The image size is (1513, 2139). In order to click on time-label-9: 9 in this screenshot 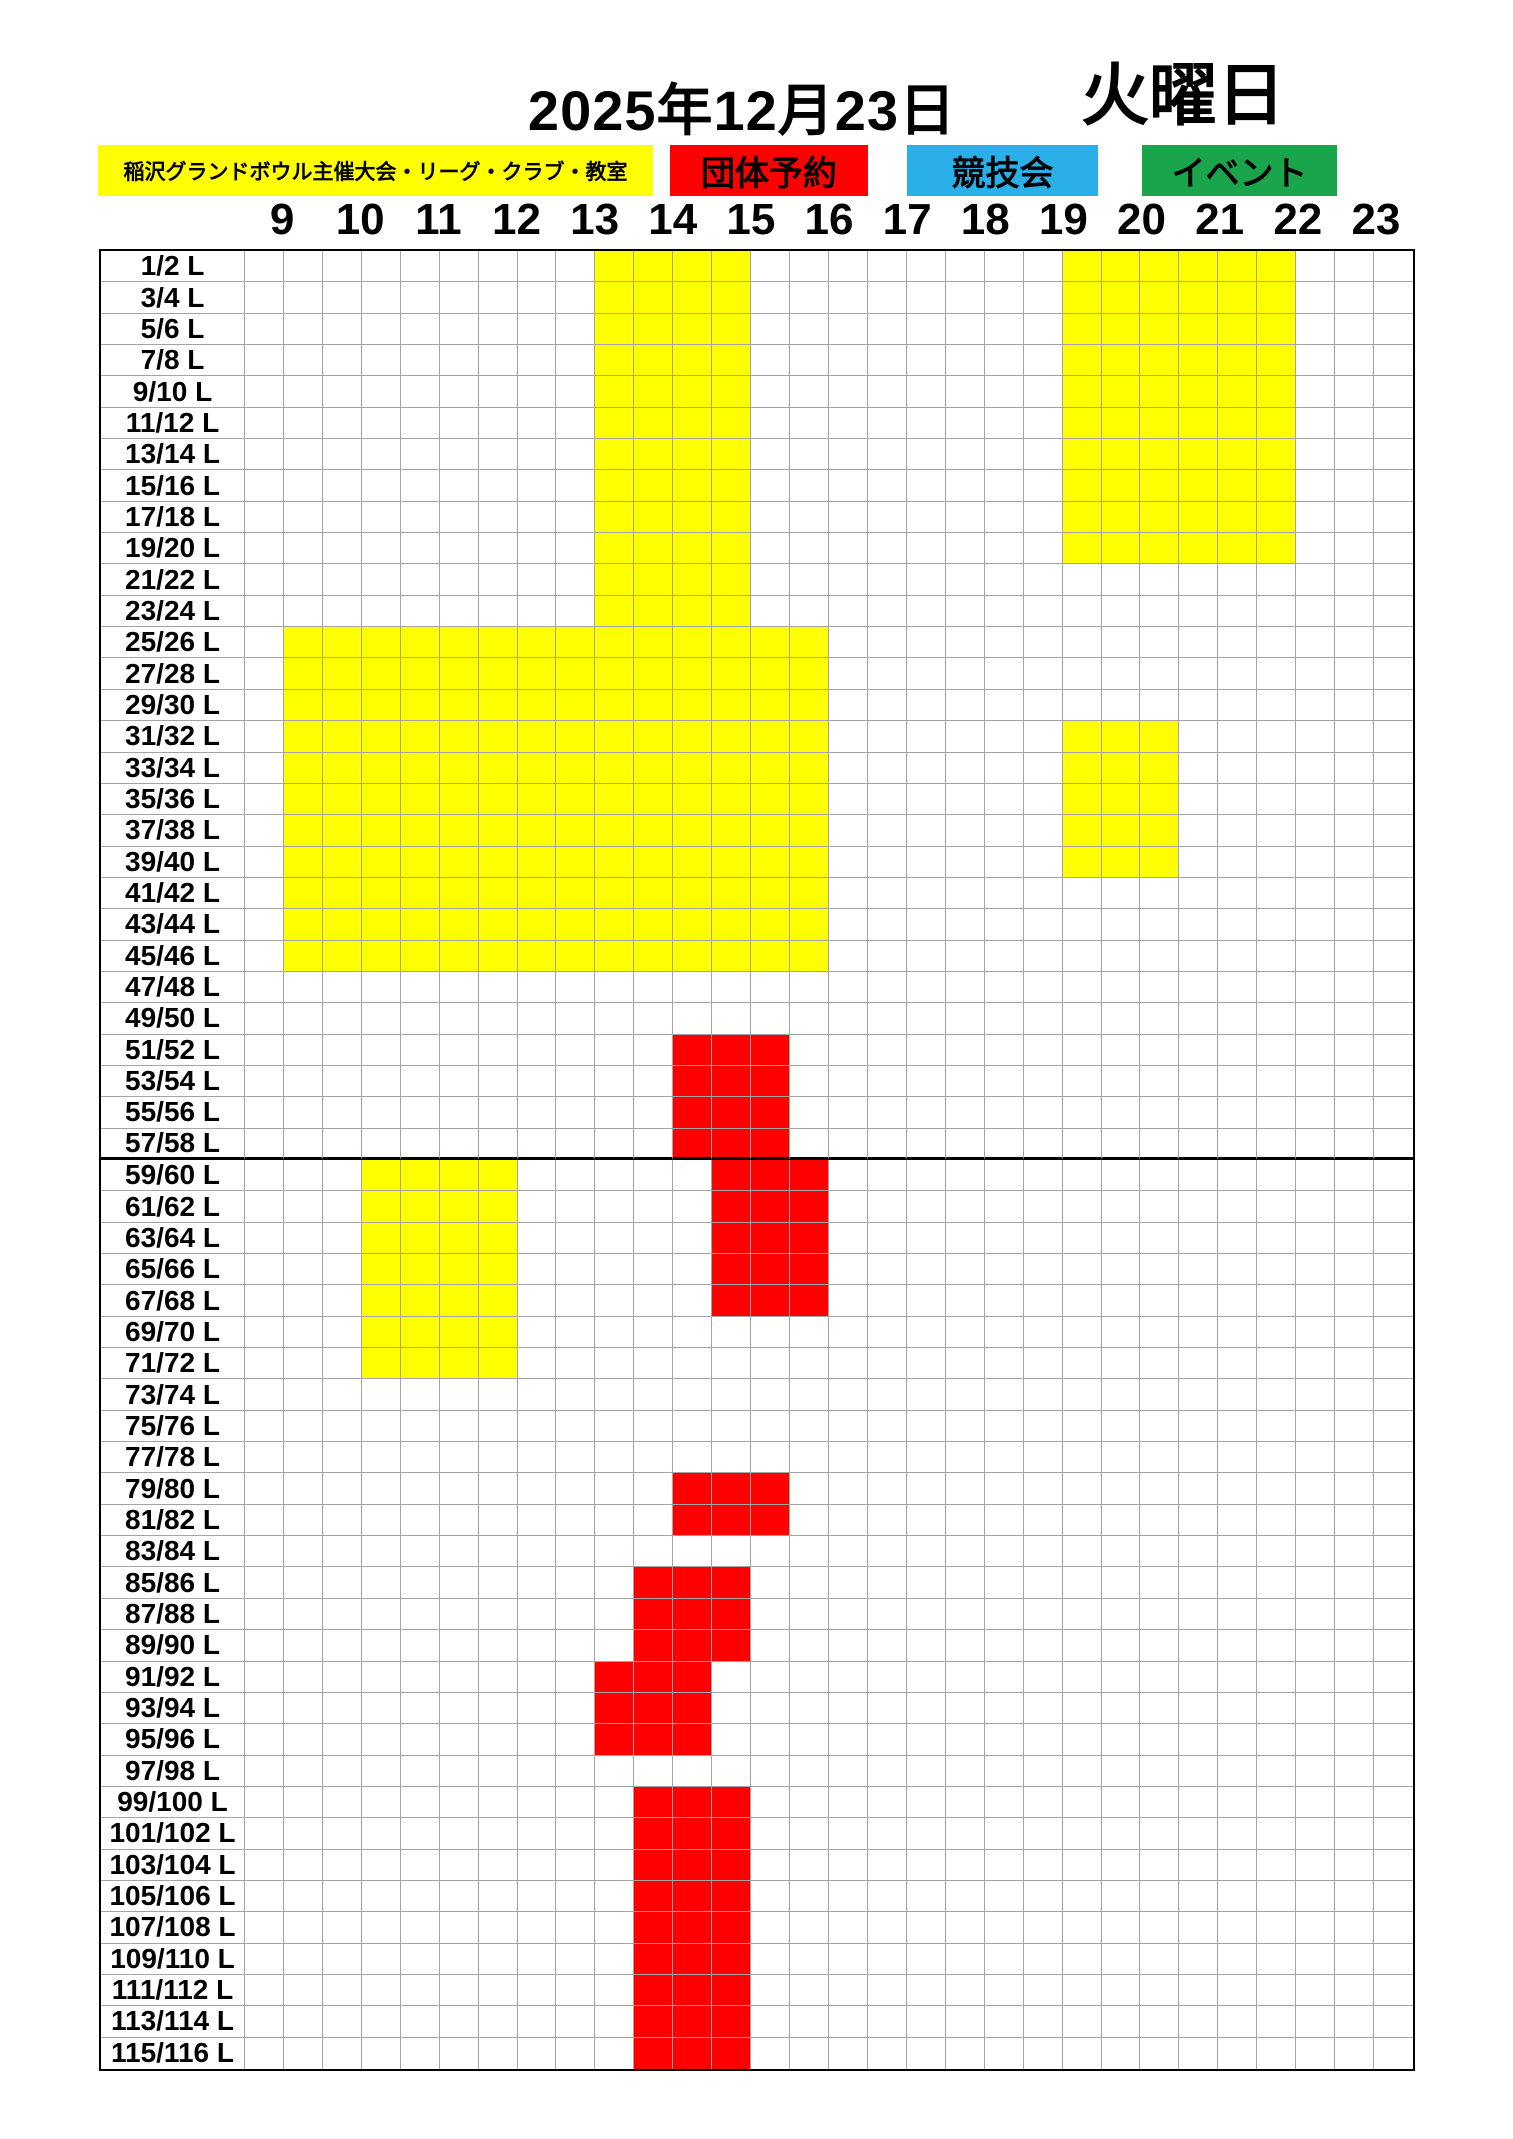, I will do `click(282, 219)`.